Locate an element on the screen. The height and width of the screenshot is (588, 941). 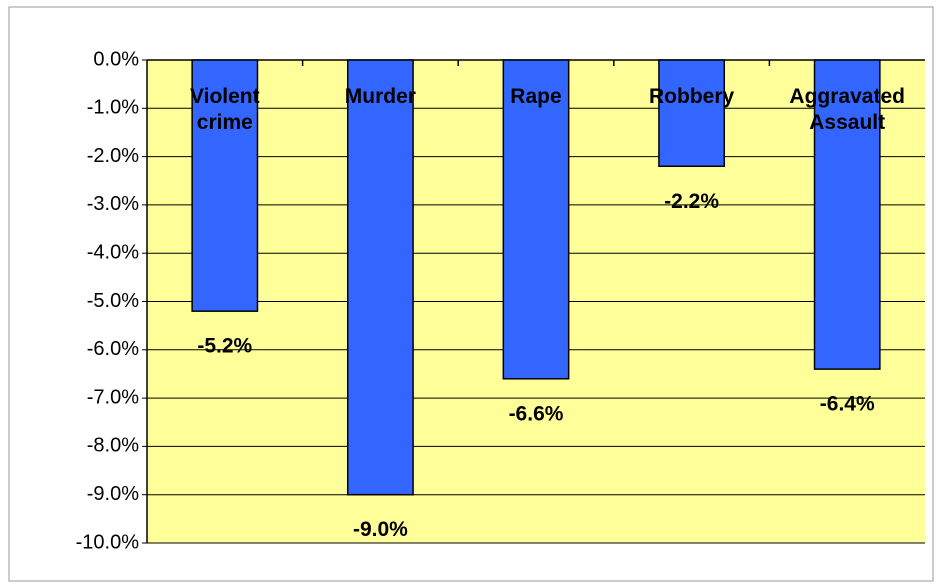
category-text: Aggravated Assault is located at coordinates (847, 109).